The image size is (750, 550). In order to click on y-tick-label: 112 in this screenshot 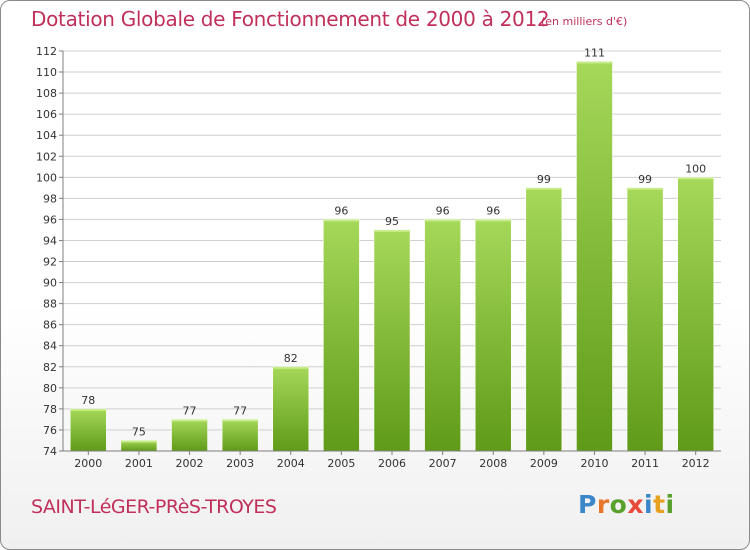, I will do `click(46, 51)`.